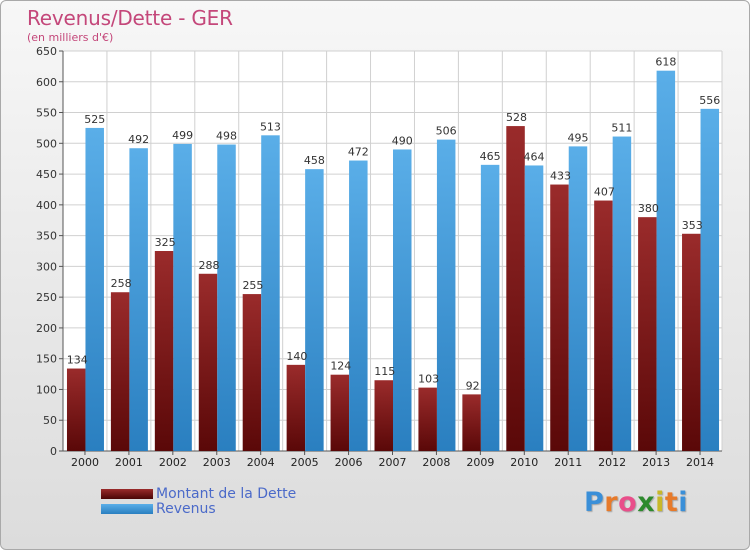 This screenshot has width=750, height=550. What do you see at coordinates (226, 136) in the screenshot?
I see `data-label-revenus: 498` at bounding box center [226, 136].